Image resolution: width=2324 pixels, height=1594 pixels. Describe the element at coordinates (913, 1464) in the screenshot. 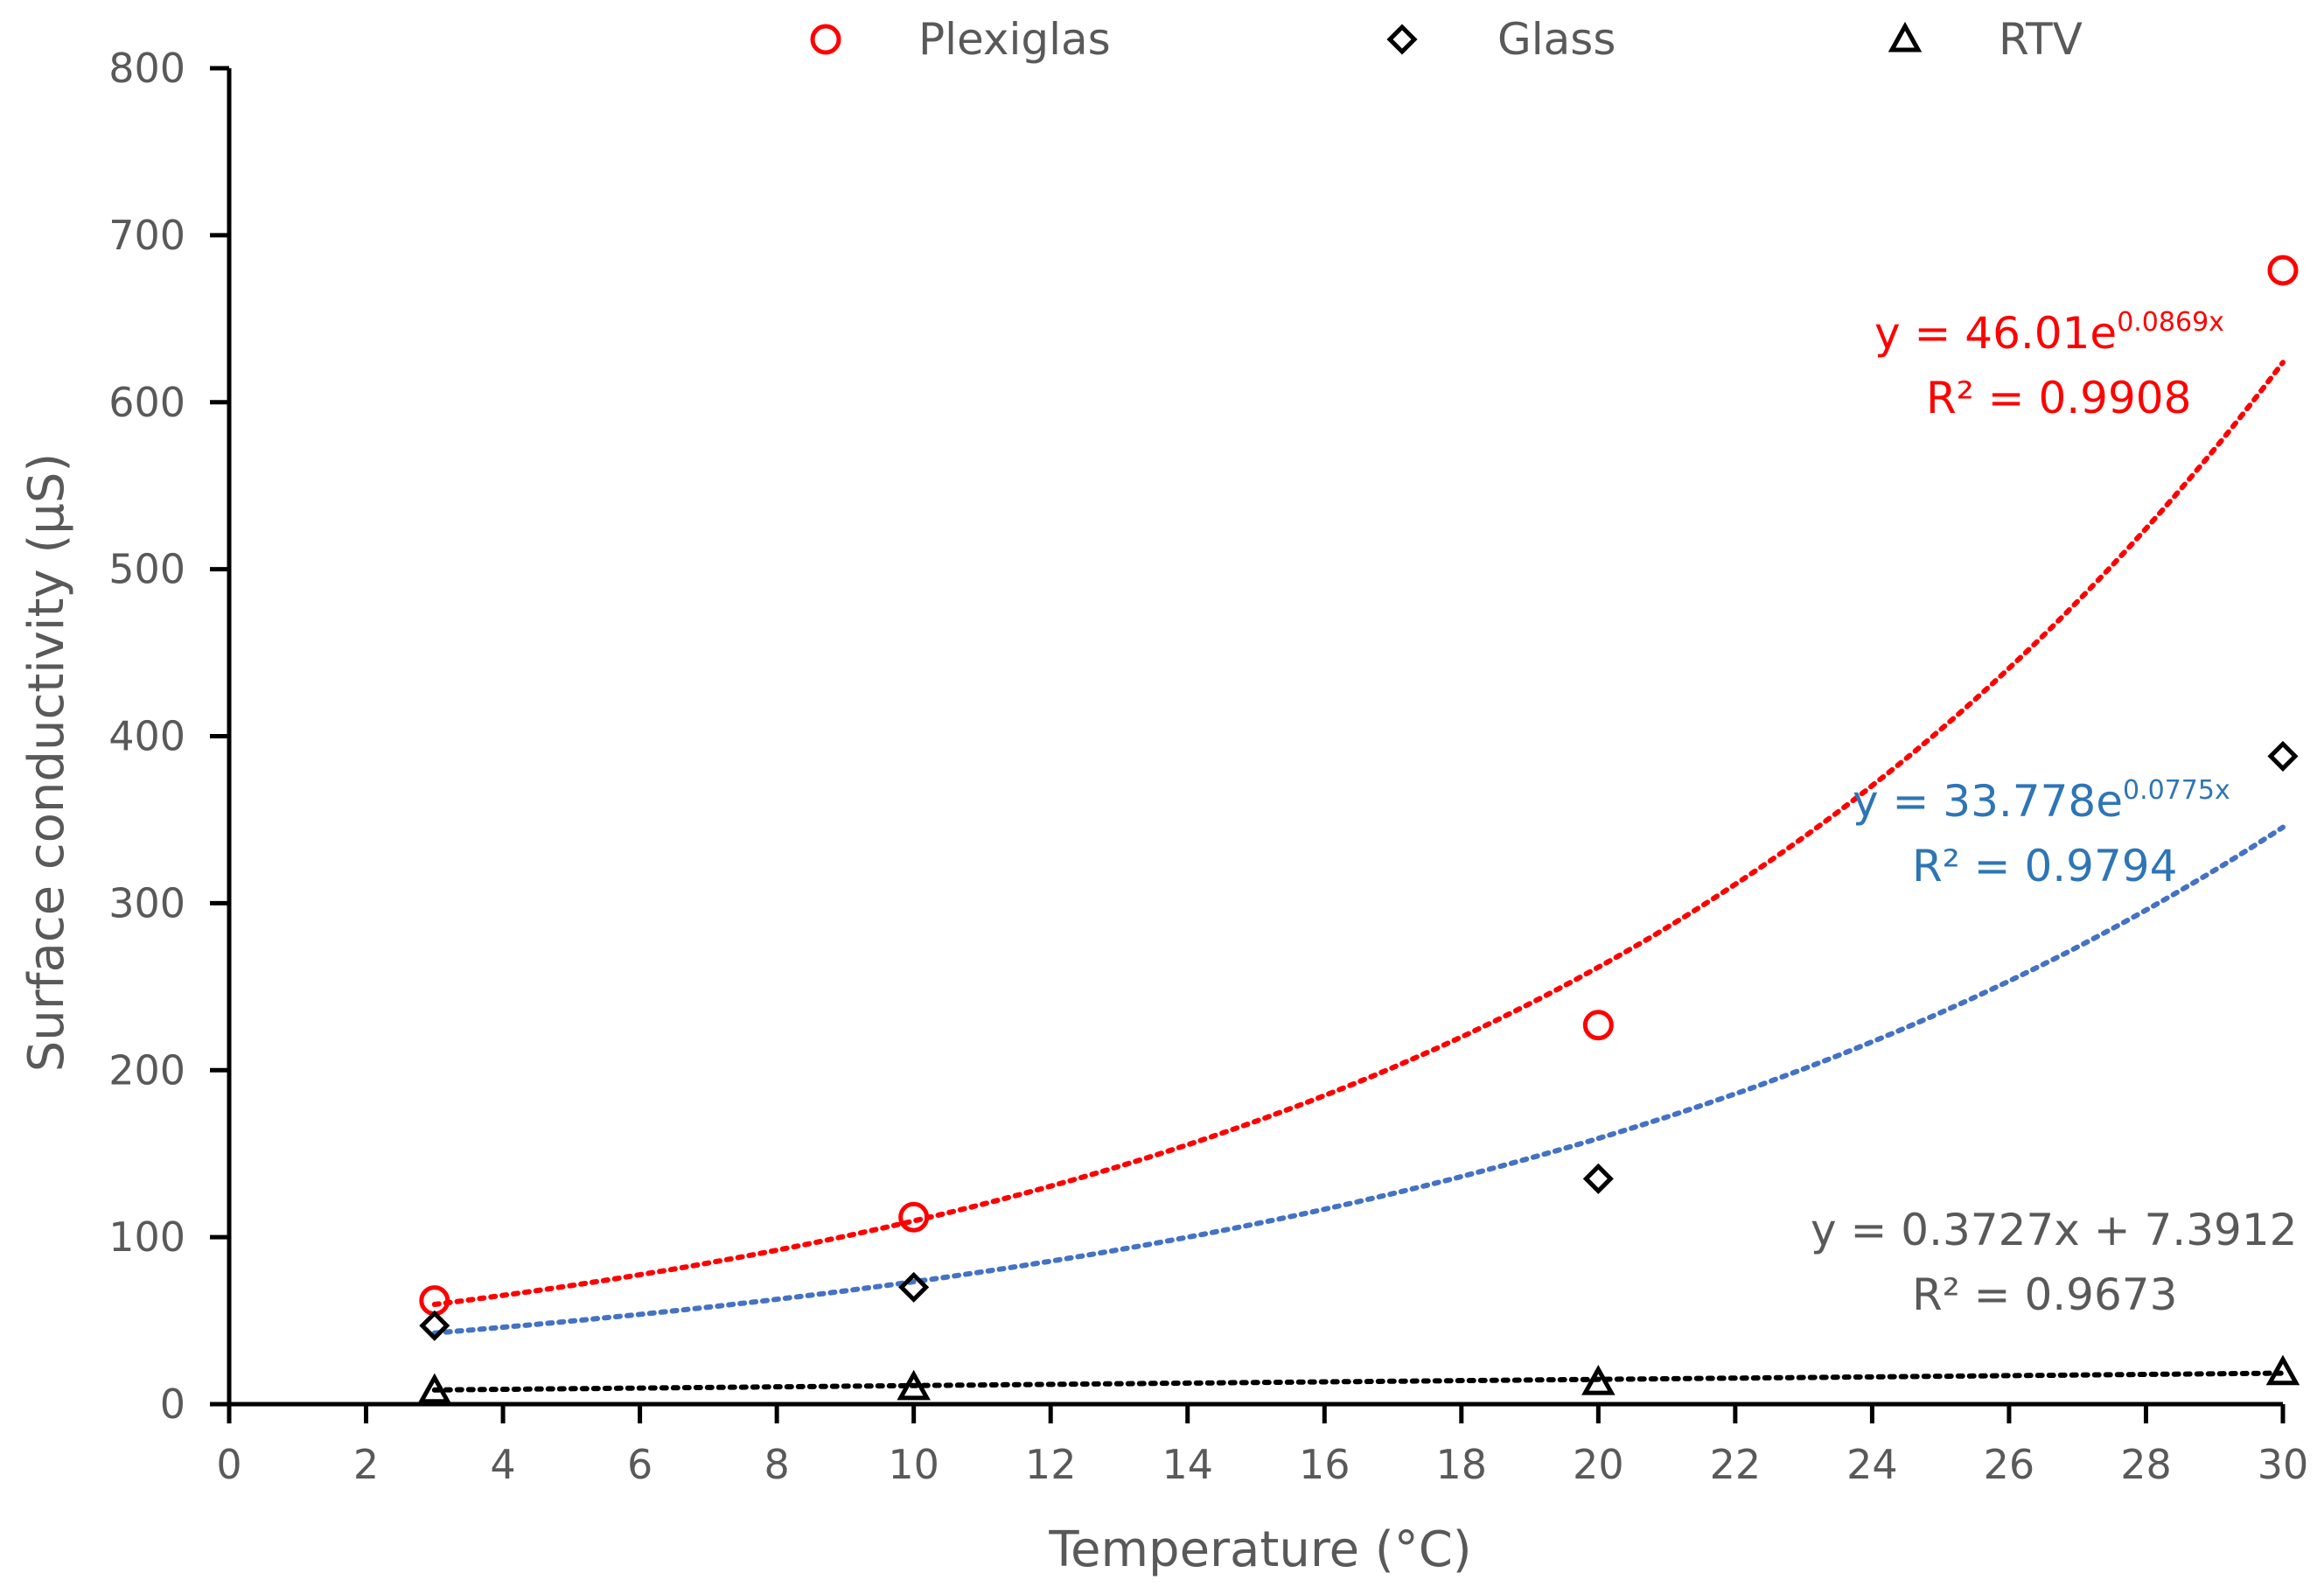

I see `x-tick-label: 10` at that location.